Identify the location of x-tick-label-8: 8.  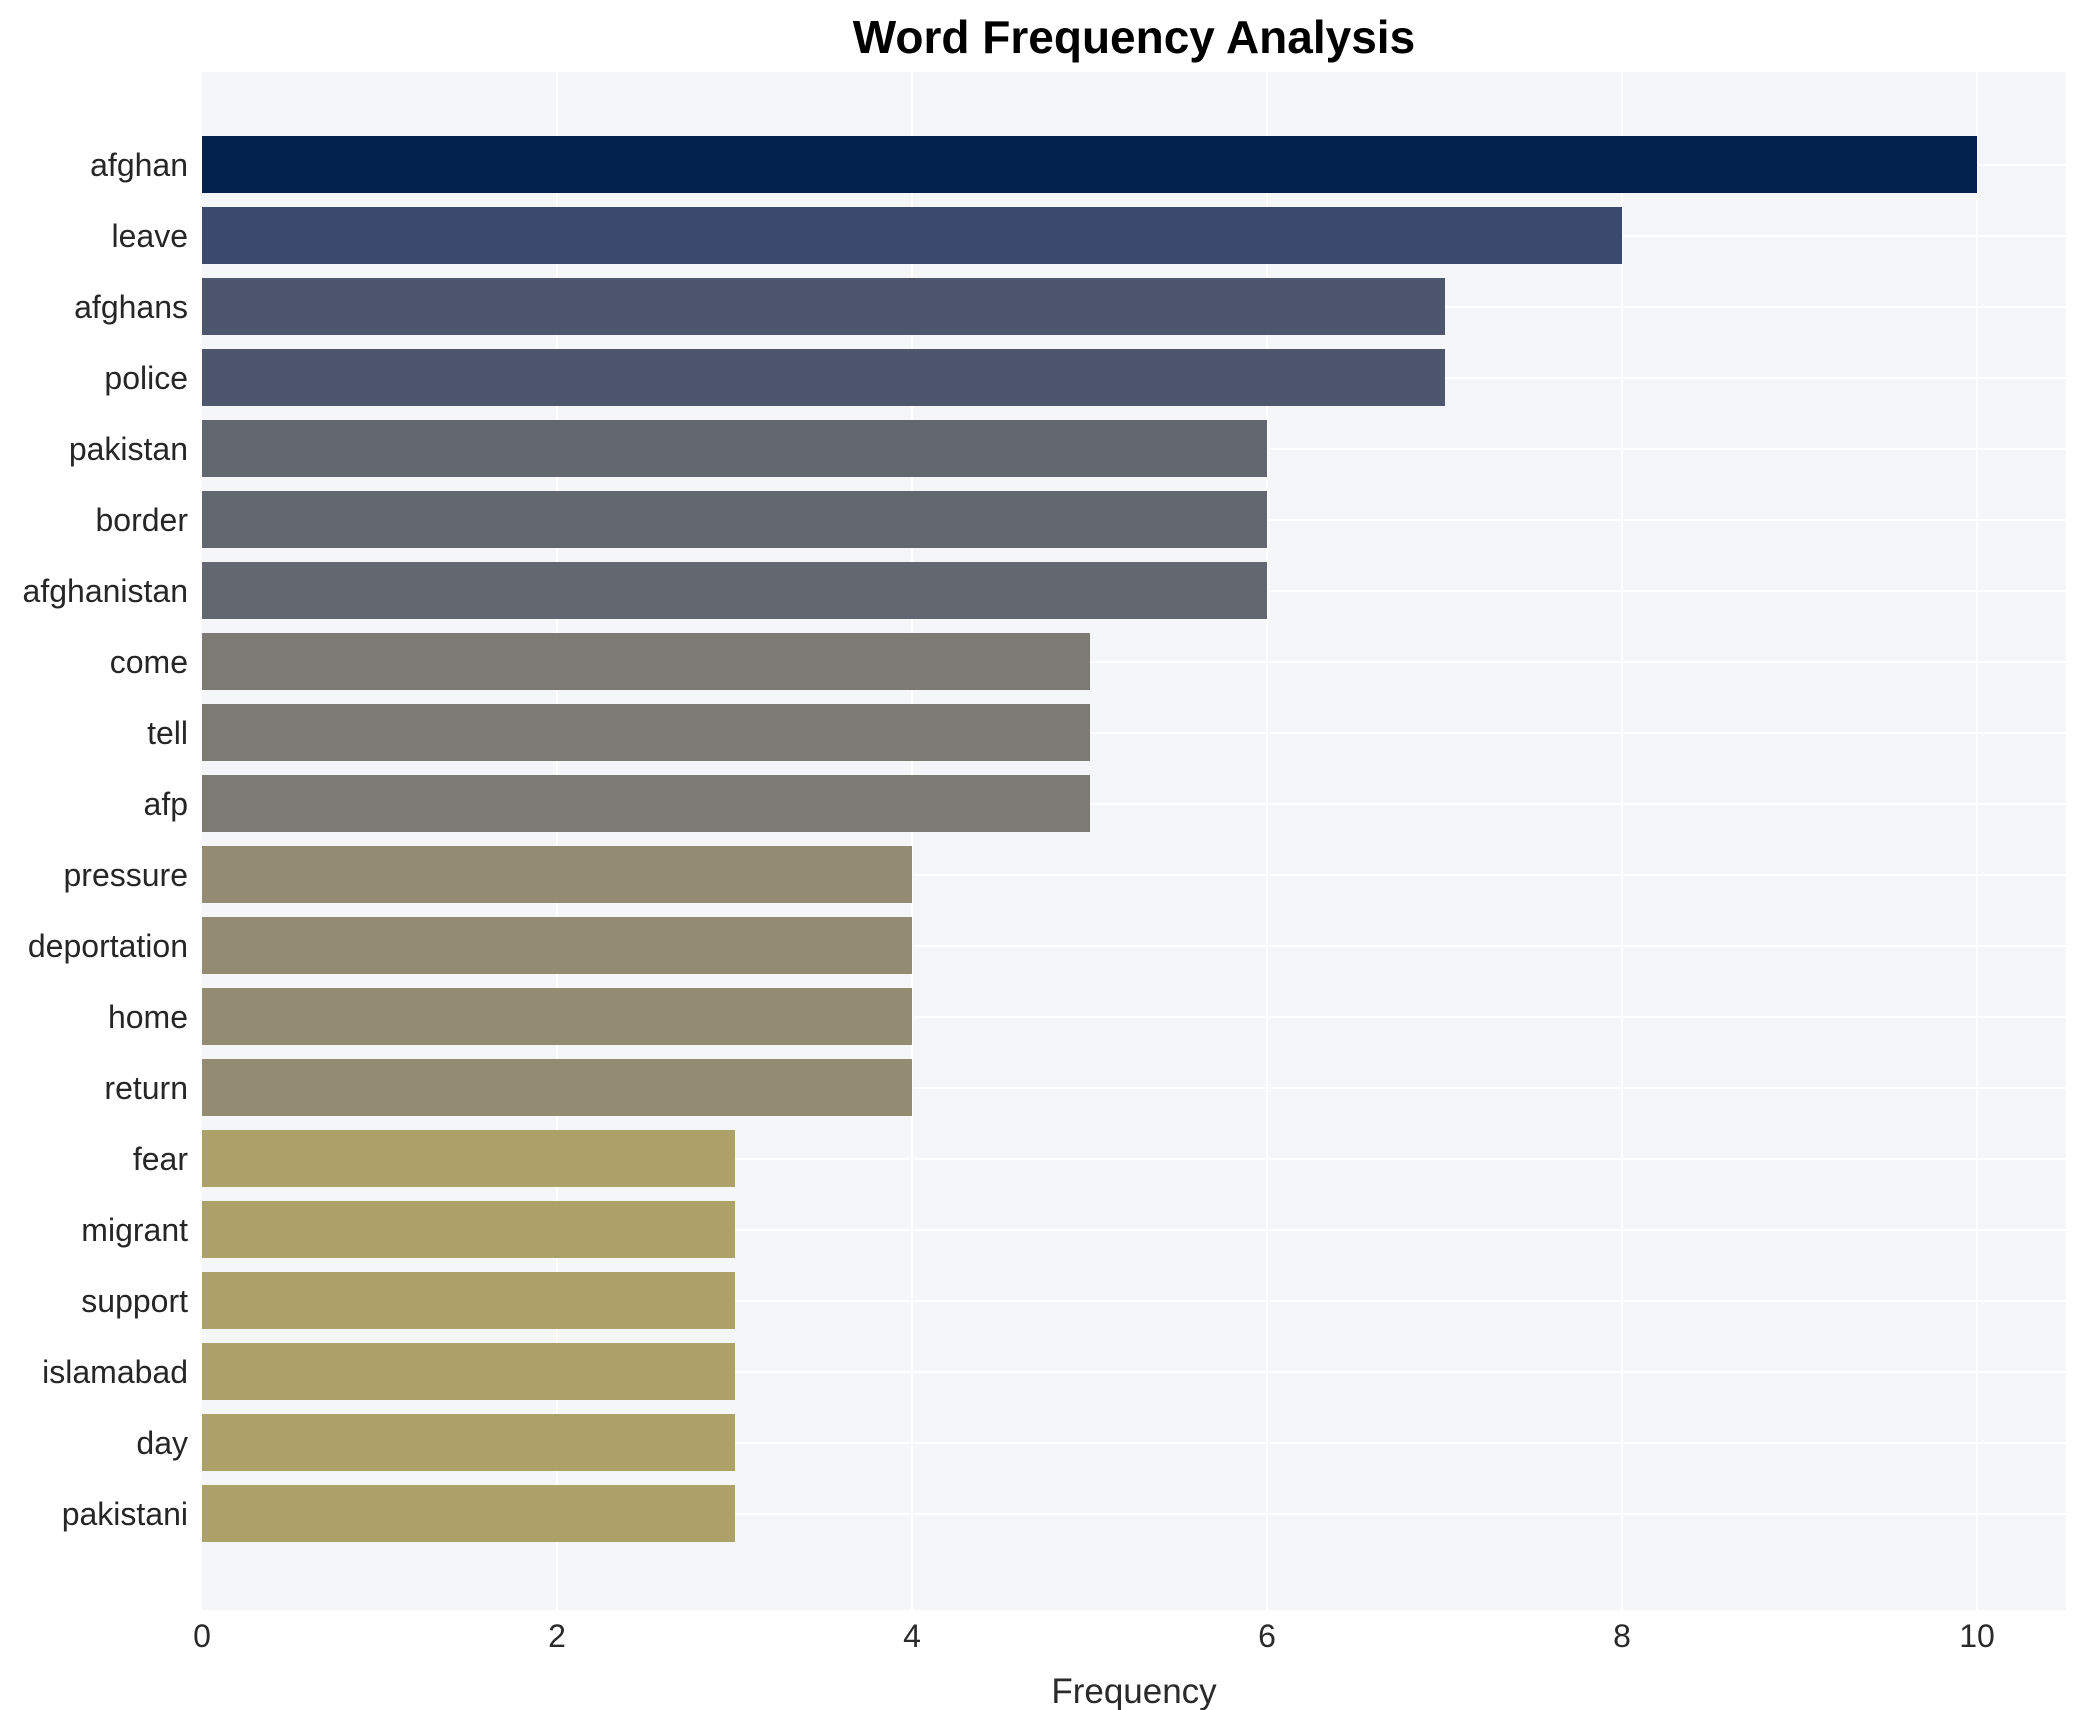
(1622, 1636).